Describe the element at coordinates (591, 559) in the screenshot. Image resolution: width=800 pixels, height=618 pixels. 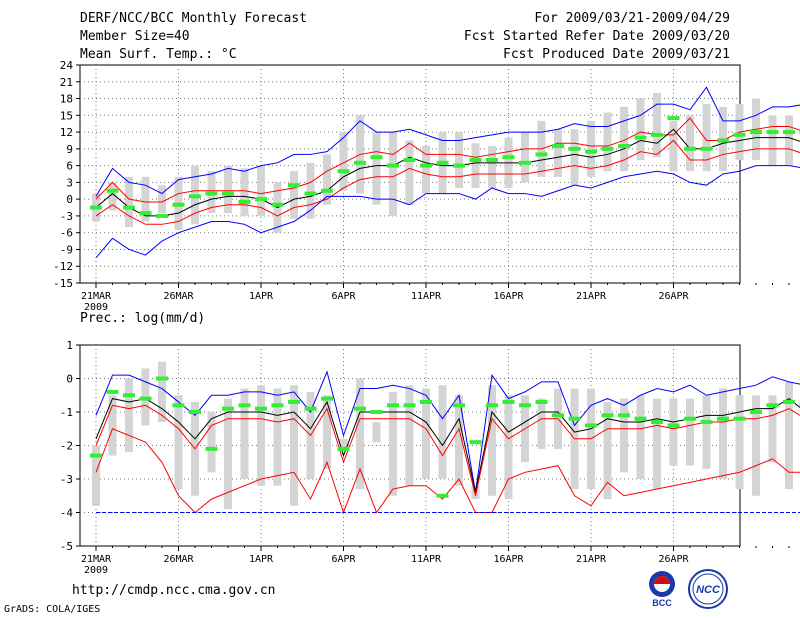
I see `x-tick-label: 21APR` at that location.